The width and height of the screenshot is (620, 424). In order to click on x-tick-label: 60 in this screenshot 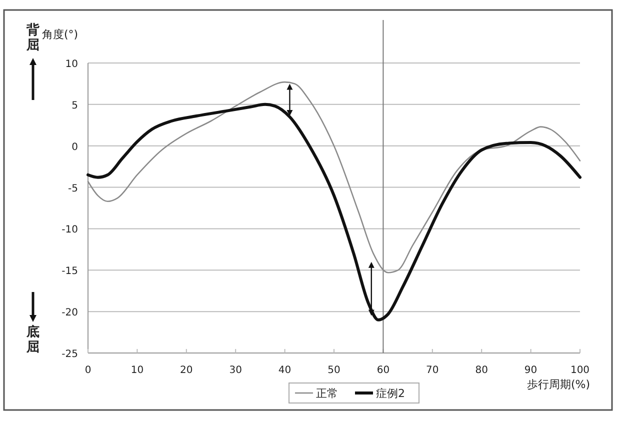, I will do `click(383, 370)`.